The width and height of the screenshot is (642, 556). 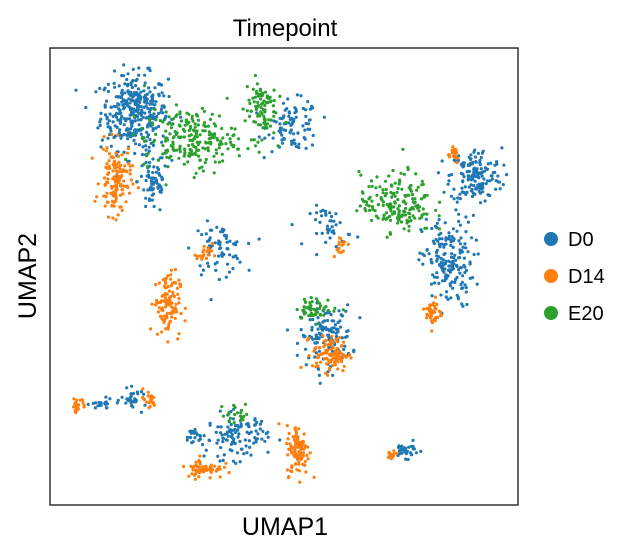 What do you see at coordinates (551, 313) in the screenshot?
I see `legend-marker-e20` at bounding box center [551, 313].